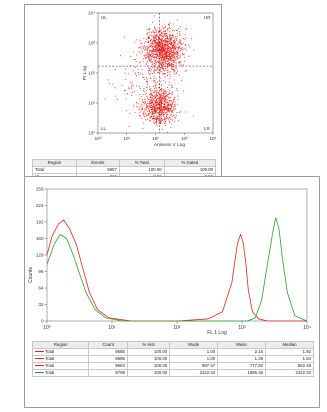 This screenshot has width=327, height=412. Describe the element at coordinates (172, 352) in the screenshot. I see `table-row: Total 9685 100.00 1.00 2.15 1.92` at that location.